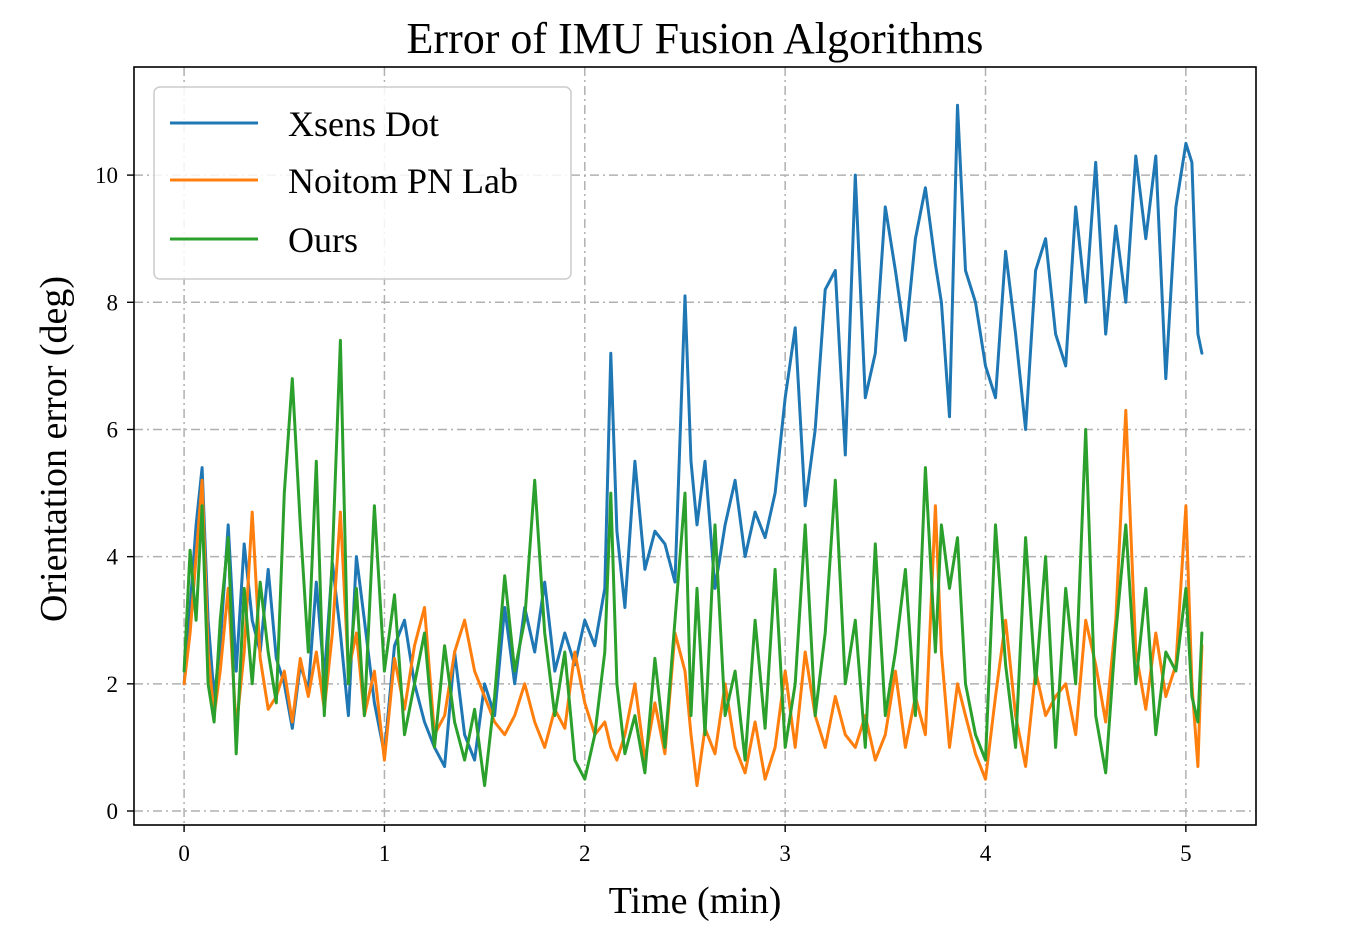  What do you see at coordinates (785, 853) in the screenshot?
I see `x-tick-label: 3` at bounding box center [785, 853].